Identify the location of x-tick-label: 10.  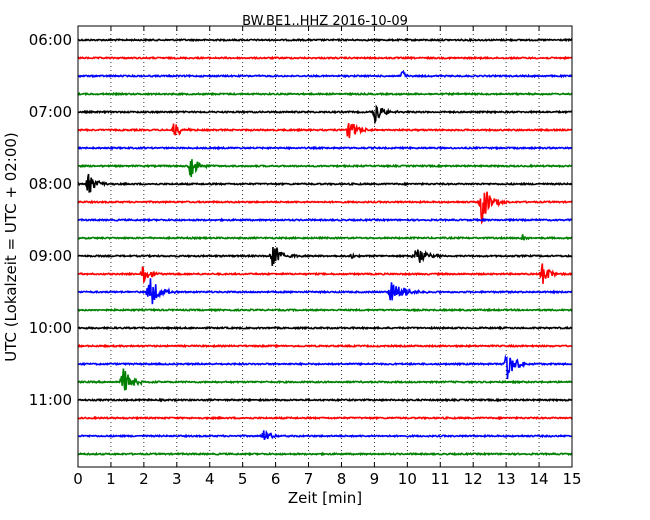
(407, 479).